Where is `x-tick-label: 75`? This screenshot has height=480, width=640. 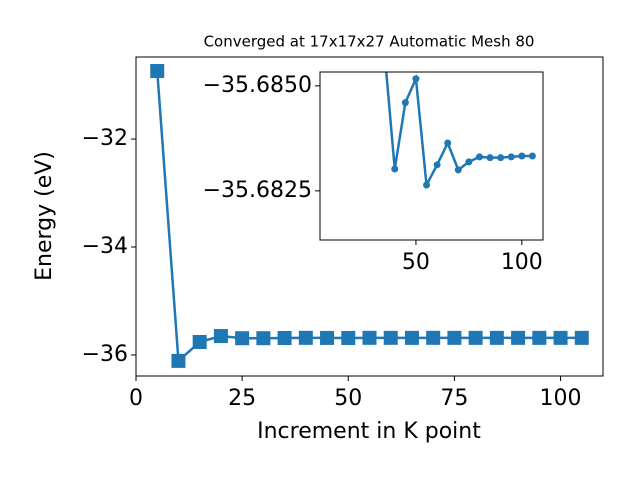 x-tick-label: 75 is located at coordinates (454, 398).